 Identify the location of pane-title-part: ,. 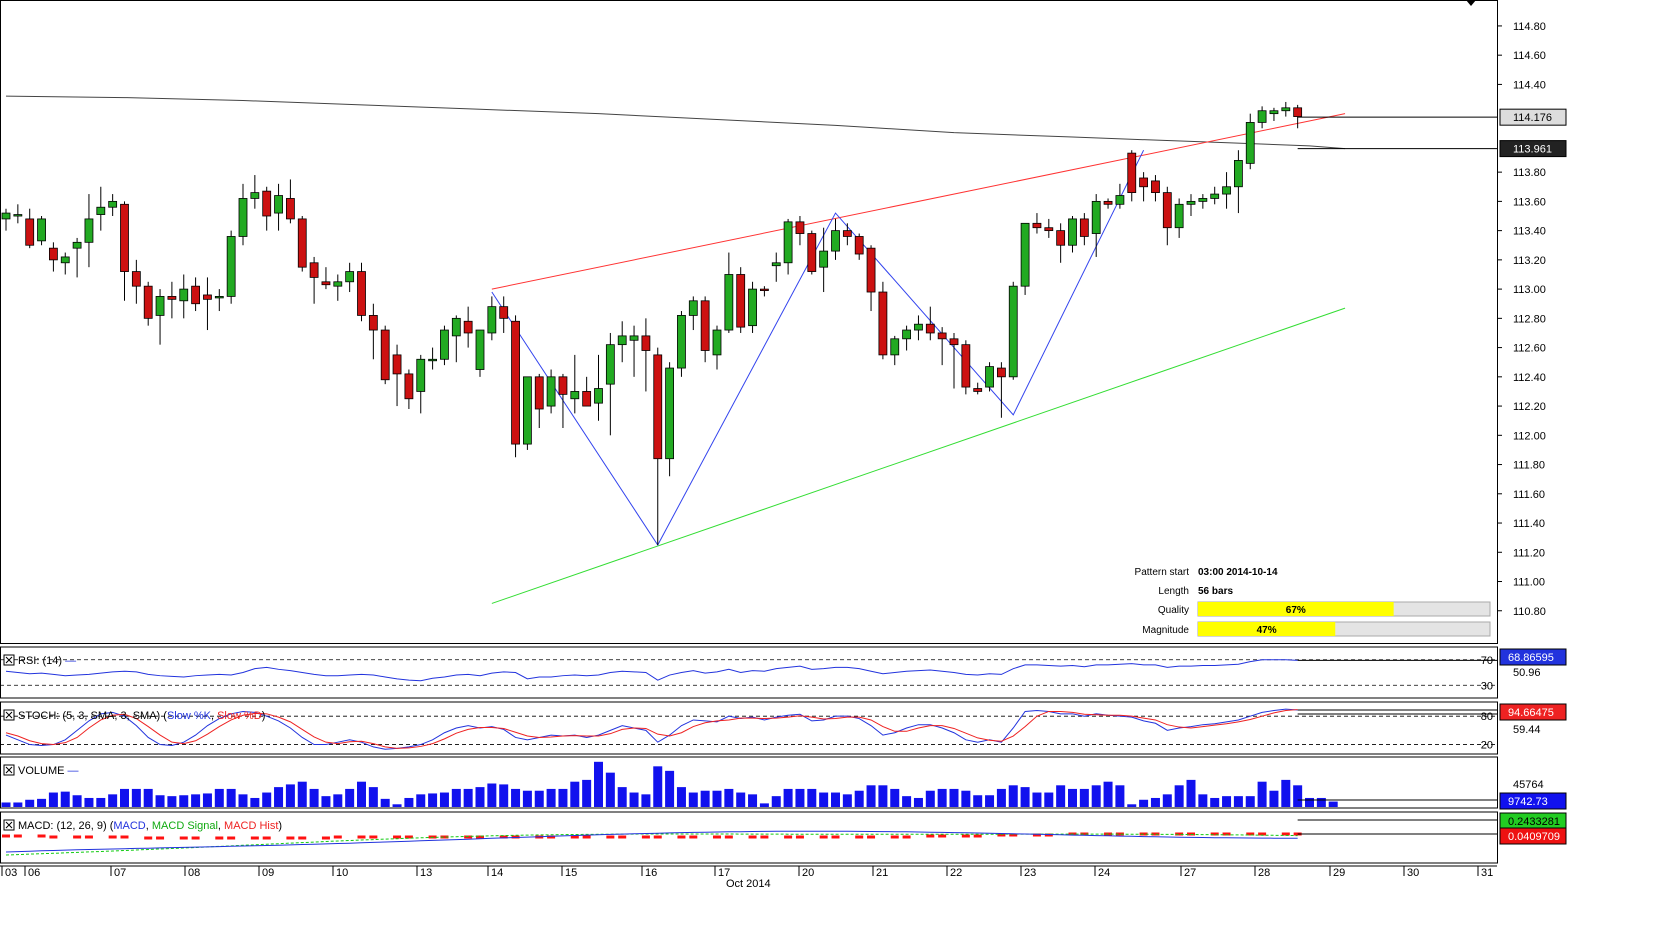
(149, 826).